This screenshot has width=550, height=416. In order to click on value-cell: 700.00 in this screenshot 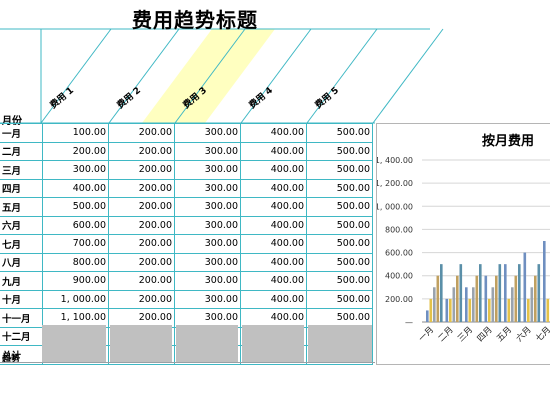, I will do `click(75, 244)`.